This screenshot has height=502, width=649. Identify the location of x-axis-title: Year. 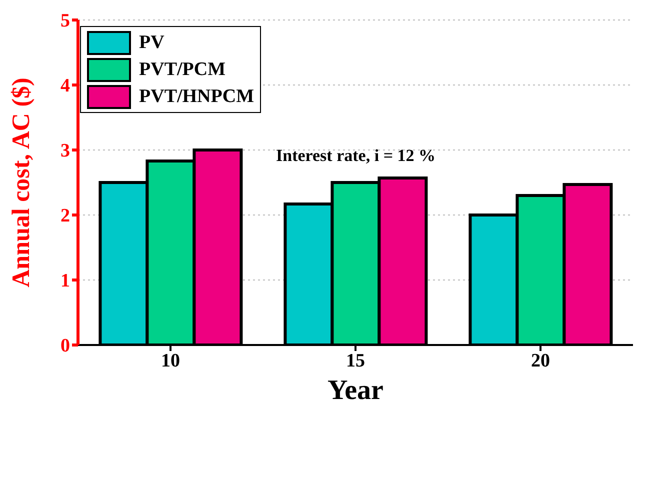
(356, 390).